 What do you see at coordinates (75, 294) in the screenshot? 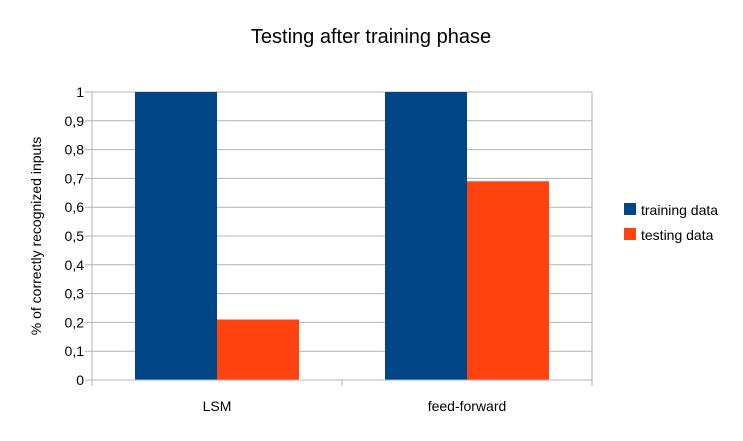
I see `y-tick-label: 0,3` at bounding box center [75, 294].